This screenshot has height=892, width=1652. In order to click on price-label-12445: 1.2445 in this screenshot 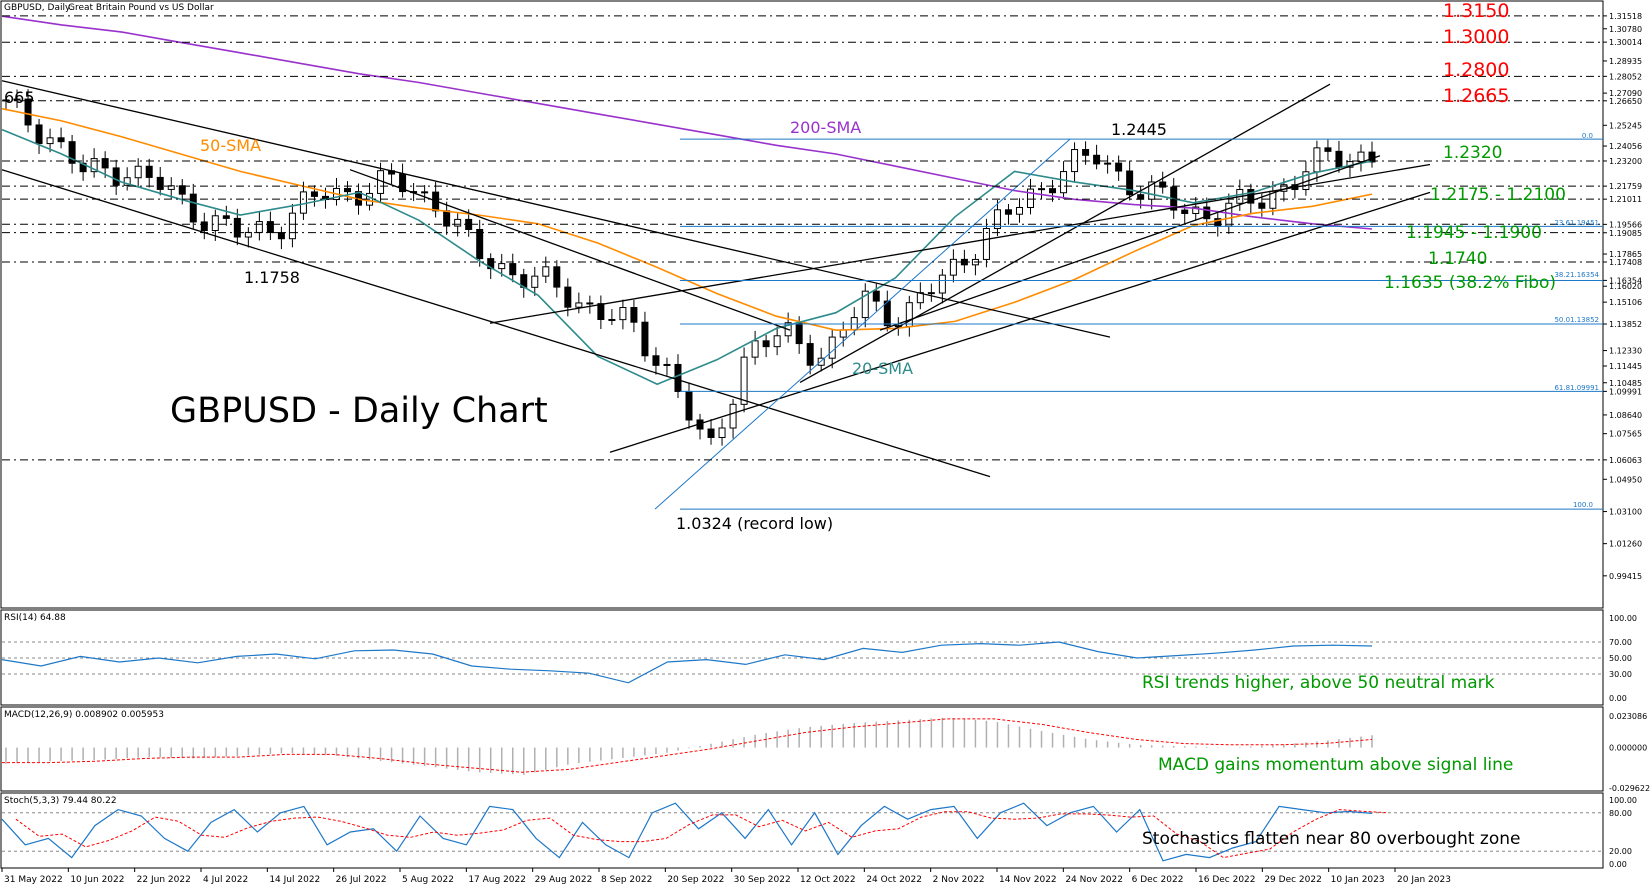, I will do `click(1139, 129)`.